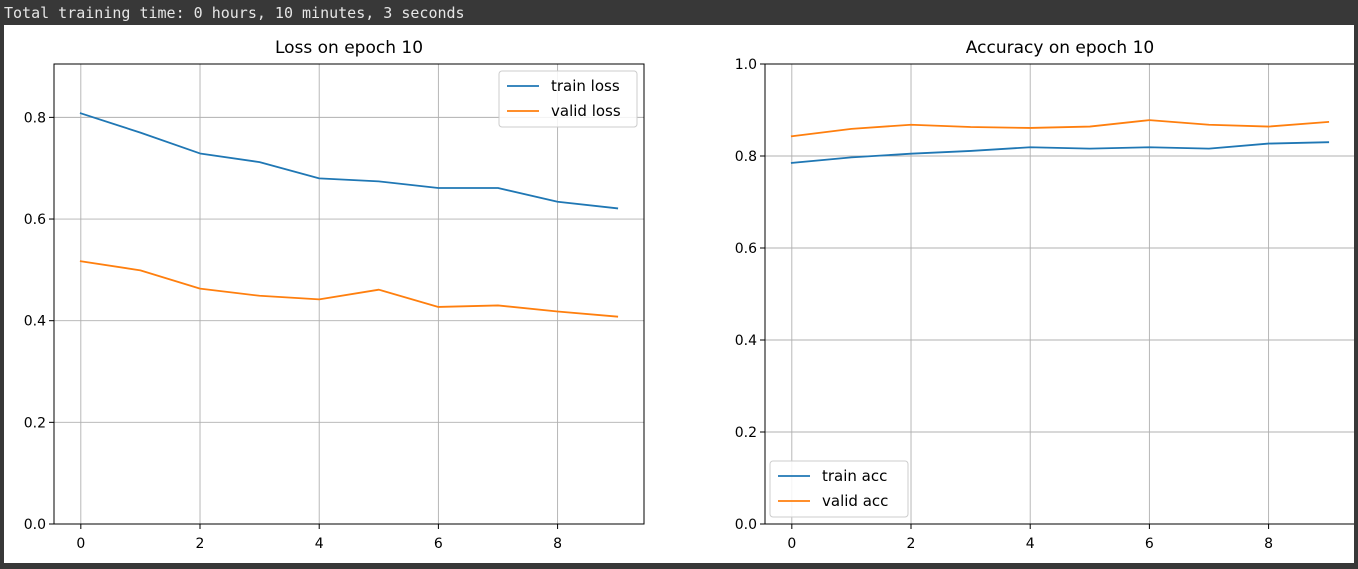 This screenshot has width=1358, height=569. Describe the element at coordinates (1060, 48) in the screenshot. I see `chart-title: Accuracy on epoch 10` at that location.